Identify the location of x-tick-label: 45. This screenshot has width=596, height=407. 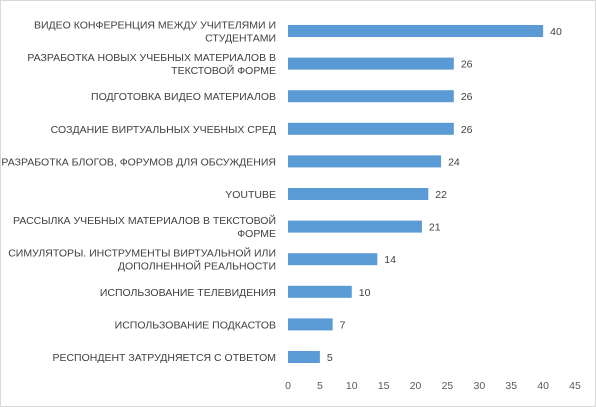
(575, 386).